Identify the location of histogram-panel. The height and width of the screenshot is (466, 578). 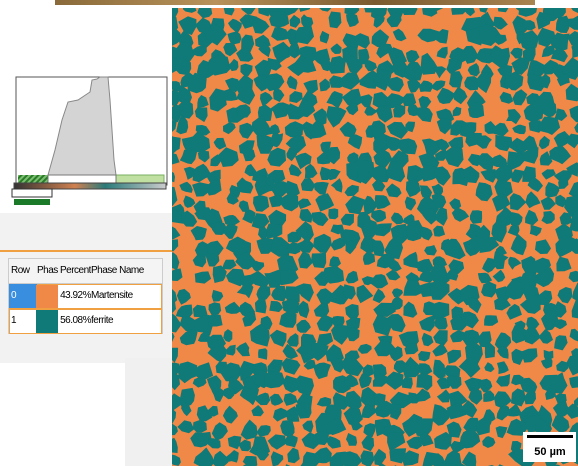
(89, 140).